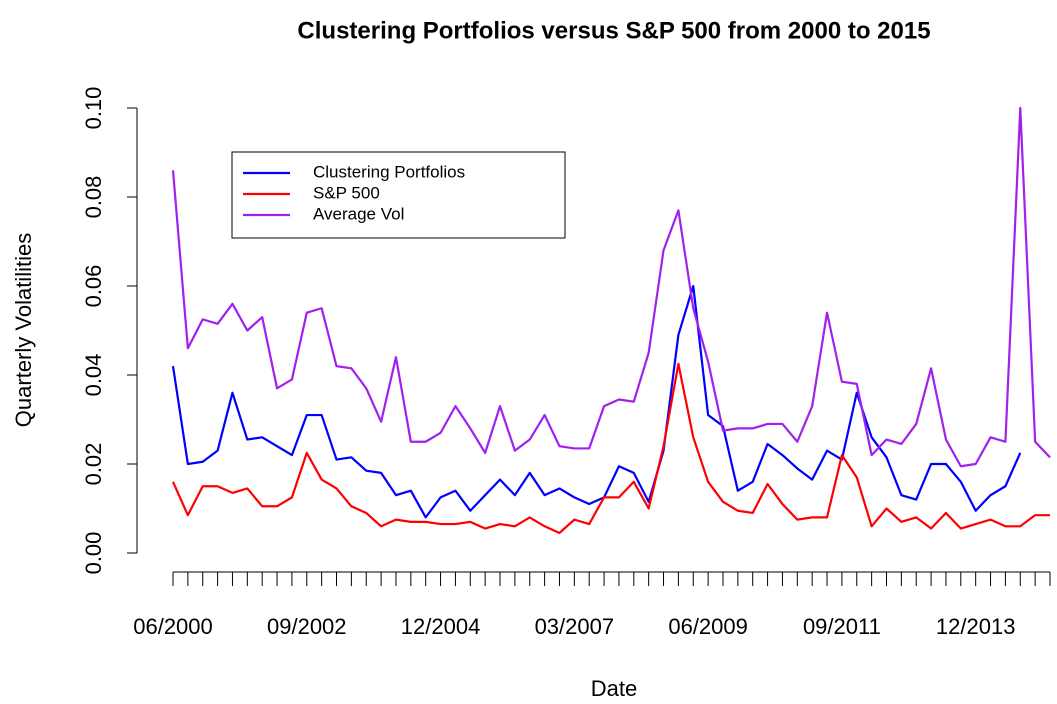 This screenshot has width=1057, height=704. I want to click on x-tick-label: 06/2000, so click(173, 626).